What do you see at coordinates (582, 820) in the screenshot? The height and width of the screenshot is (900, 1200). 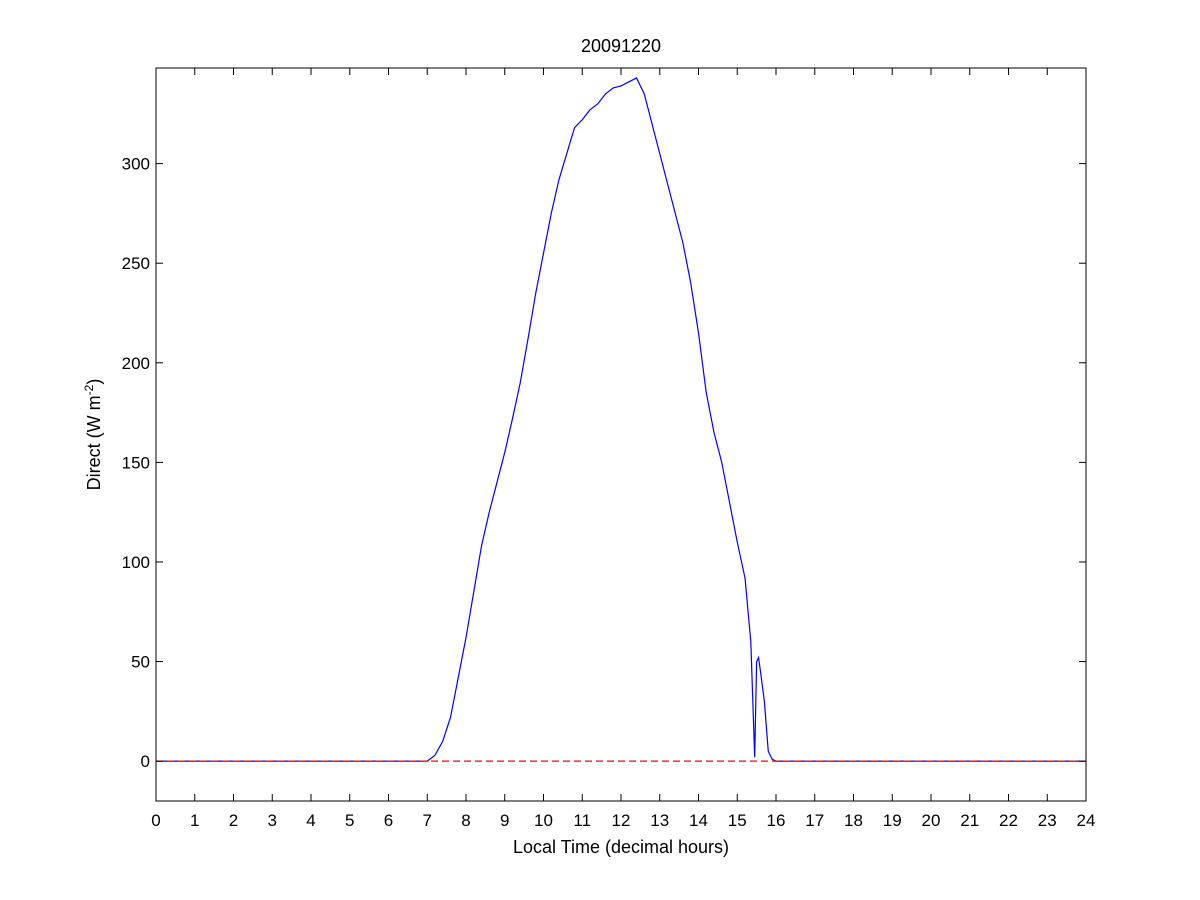 I see `x-tick-label: 11` at bounding box center [582, 820].